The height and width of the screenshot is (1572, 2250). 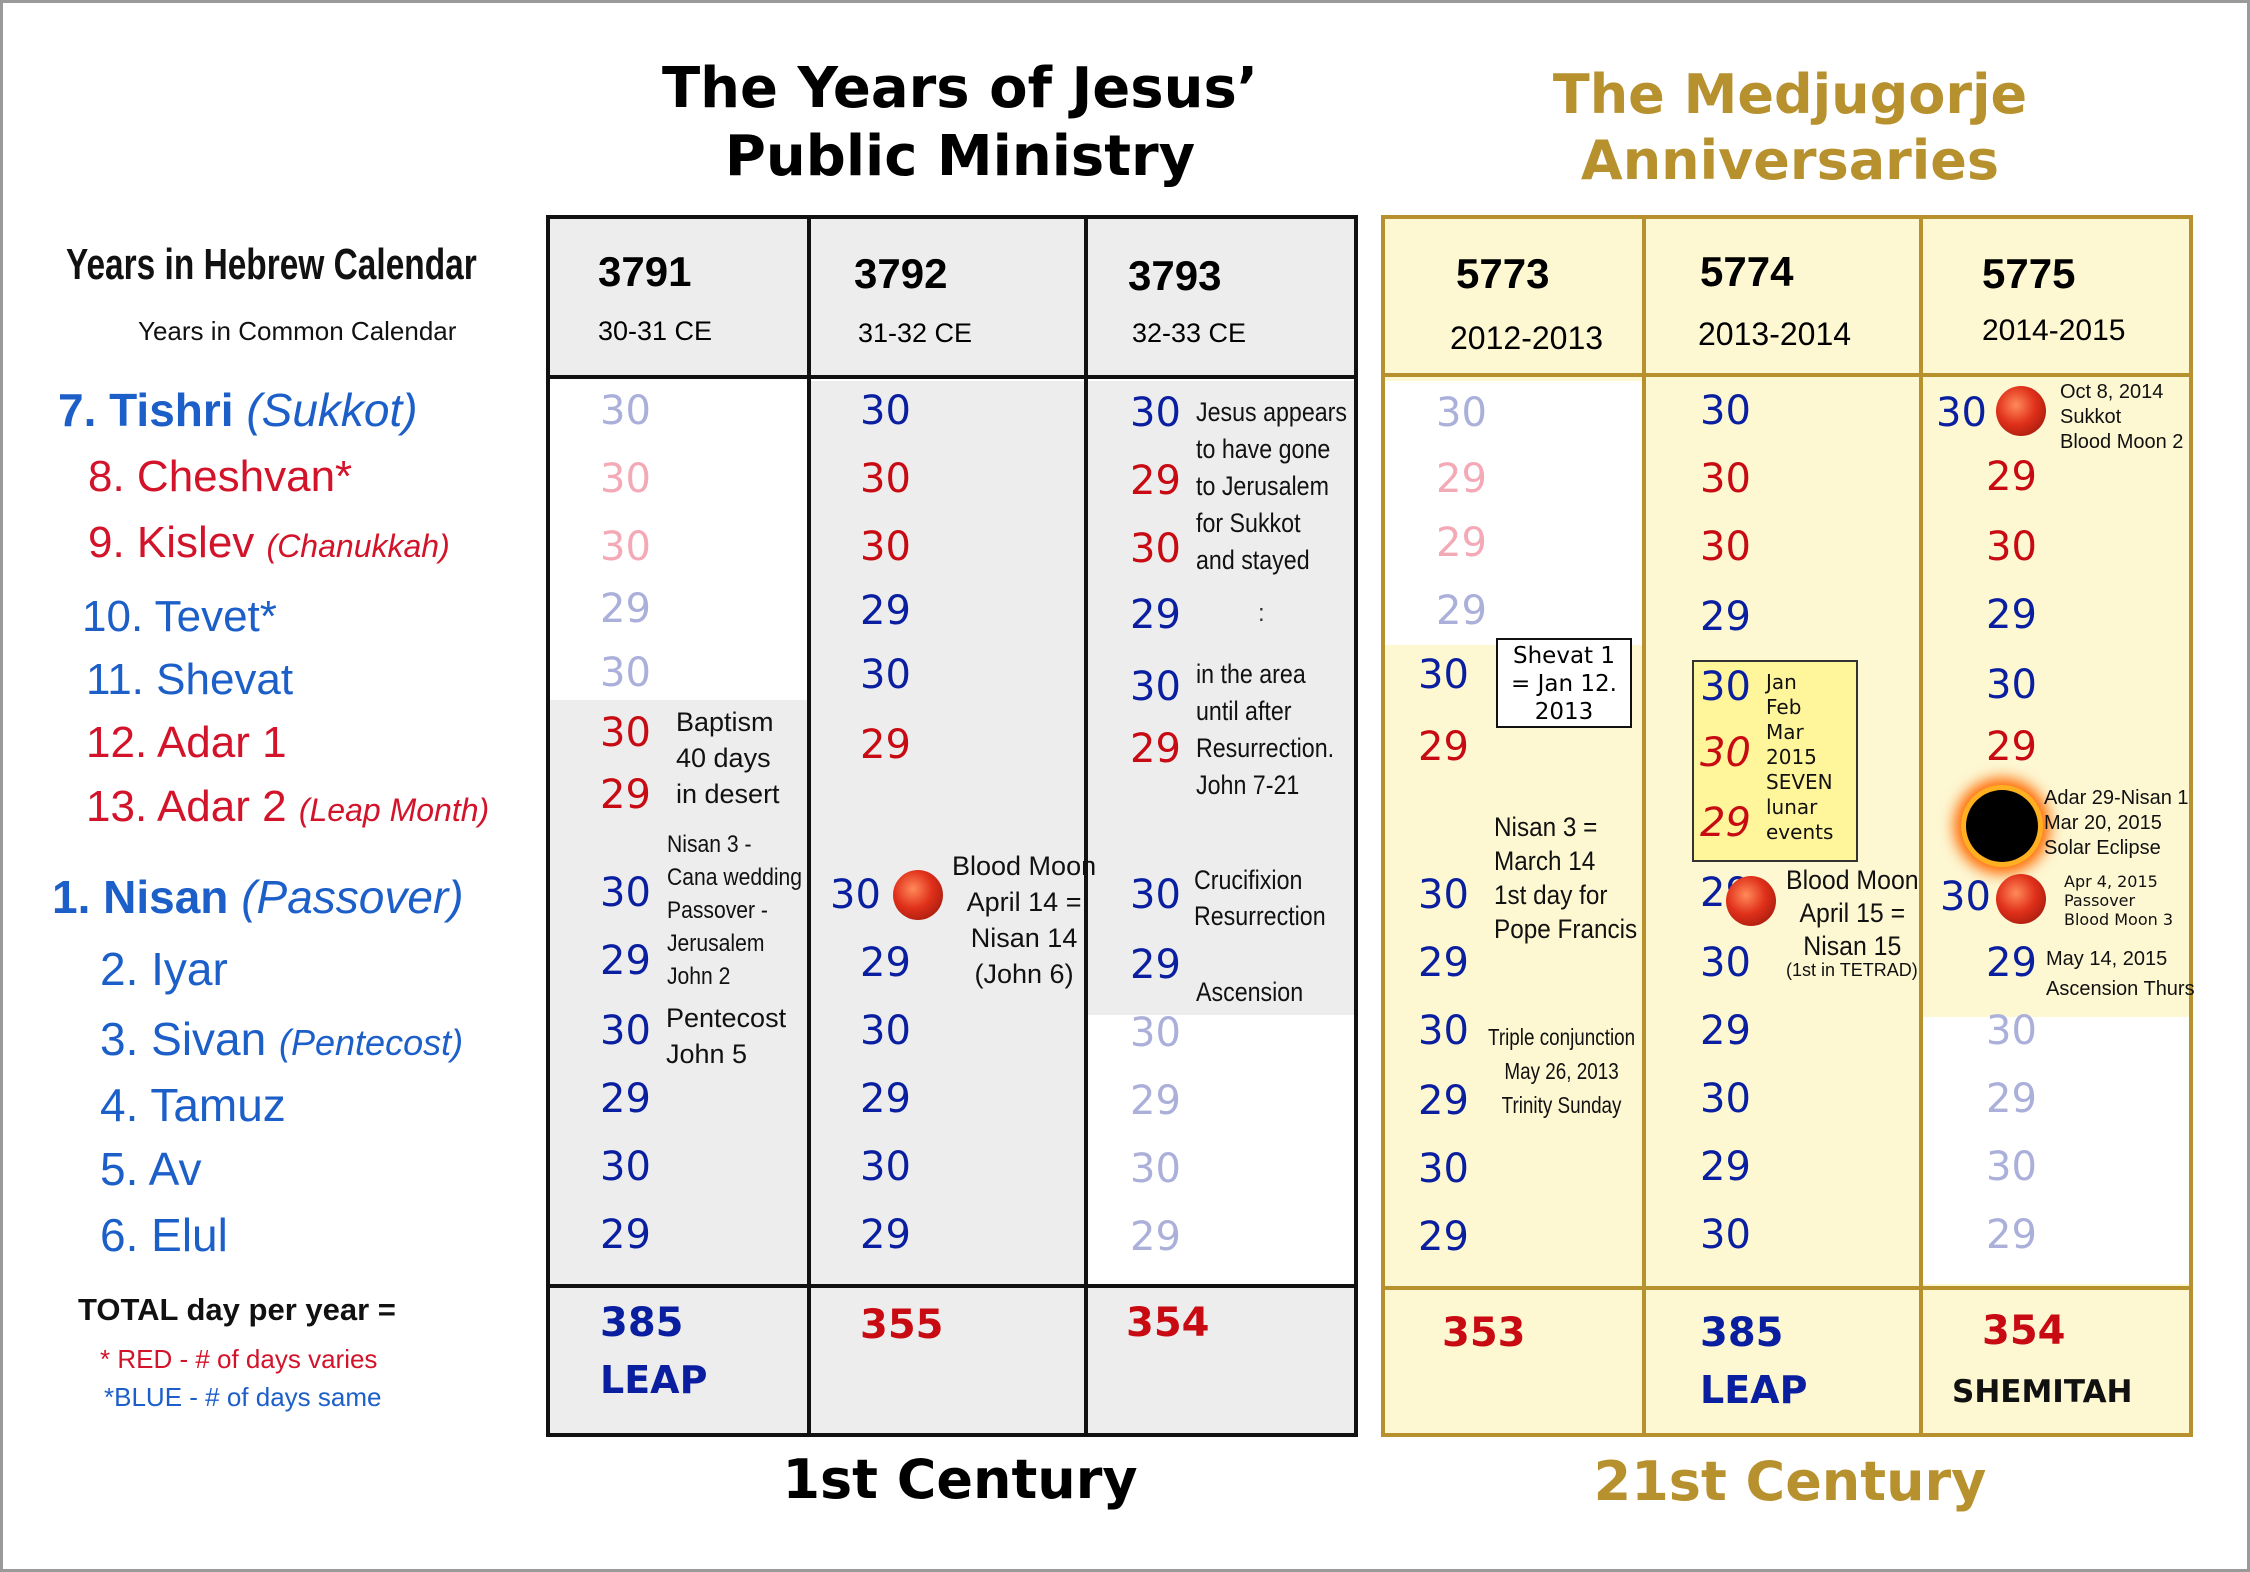 What do you see at coordinates (1564, 683) in the screenshot?
I see `note-shevat-box: Shevat 1 = Jan 12. 2013` at bounding box center [1564, 683].